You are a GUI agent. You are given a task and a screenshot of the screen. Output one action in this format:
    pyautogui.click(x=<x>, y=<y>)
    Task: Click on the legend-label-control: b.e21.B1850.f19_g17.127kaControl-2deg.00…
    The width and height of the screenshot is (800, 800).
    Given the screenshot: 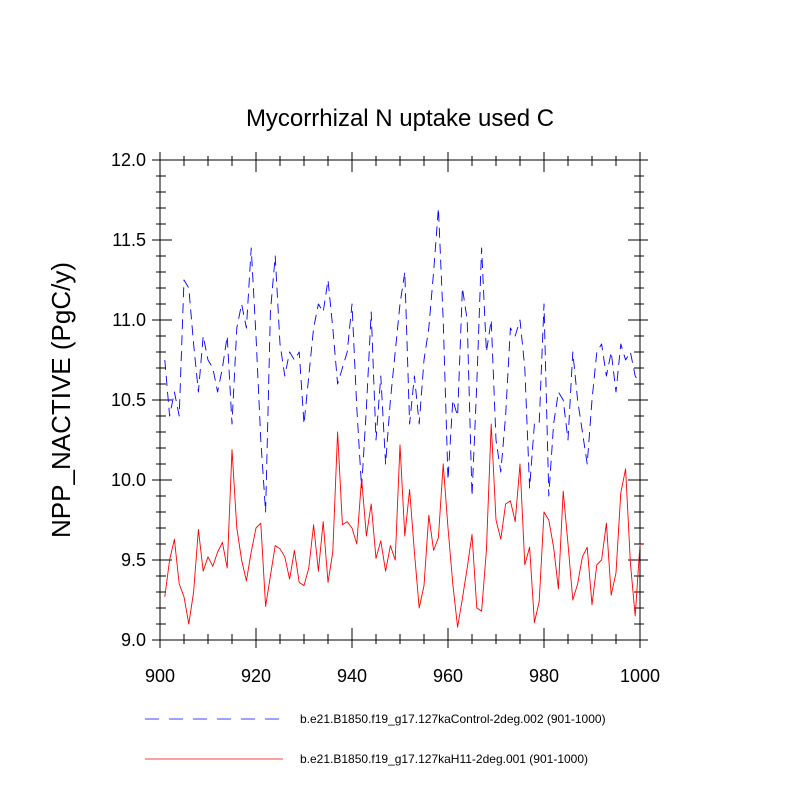 What is the action you would take?
    pyautogui.click(x=453, y=719)
    